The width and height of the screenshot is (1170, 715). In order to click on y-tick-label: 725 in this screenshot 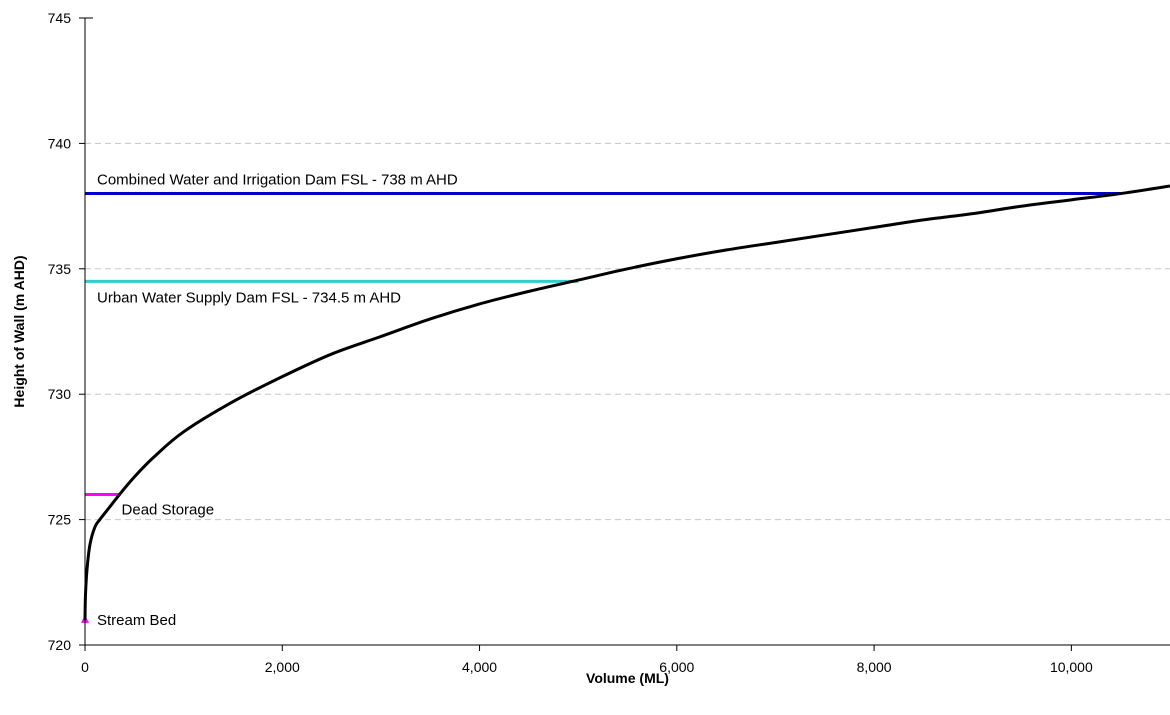, I will do `click(60, 520)`.